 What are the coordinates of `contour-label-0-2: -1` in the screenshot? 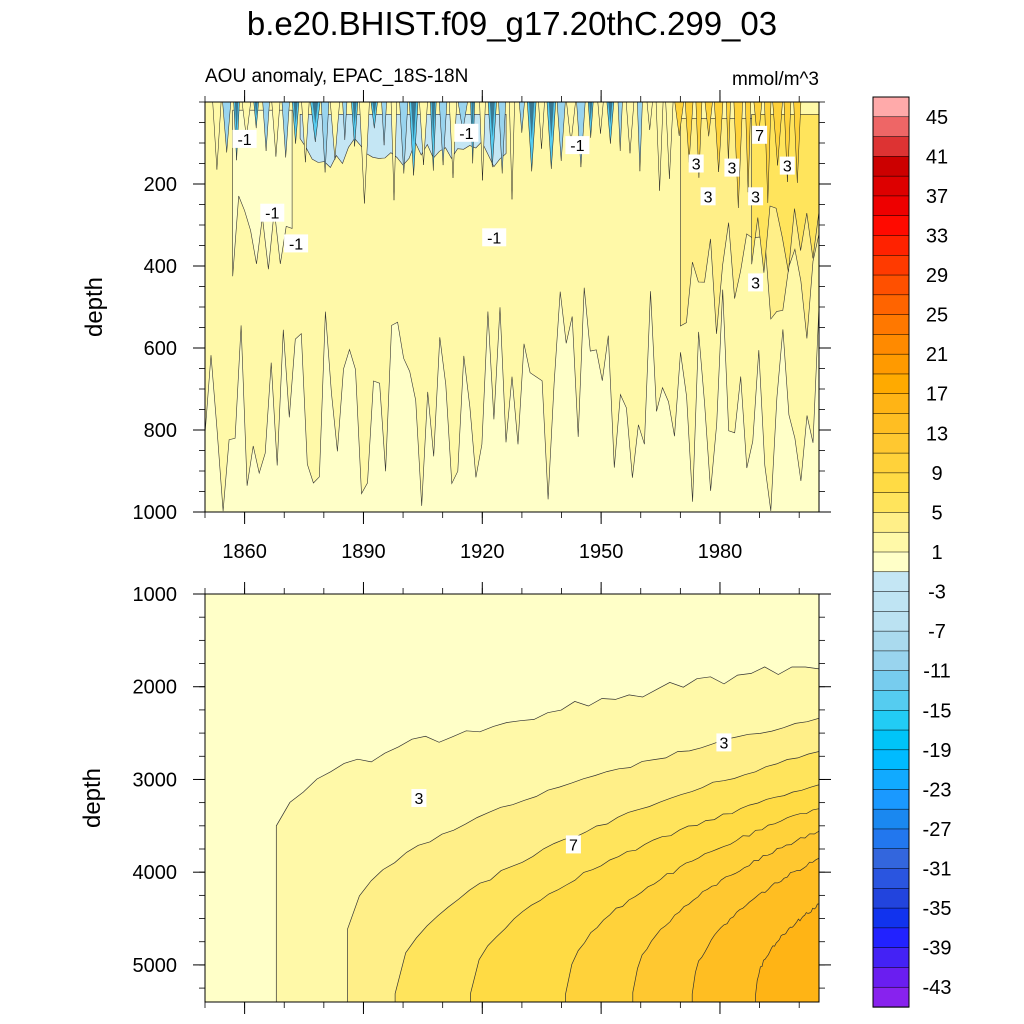 It's located at (296, 244).